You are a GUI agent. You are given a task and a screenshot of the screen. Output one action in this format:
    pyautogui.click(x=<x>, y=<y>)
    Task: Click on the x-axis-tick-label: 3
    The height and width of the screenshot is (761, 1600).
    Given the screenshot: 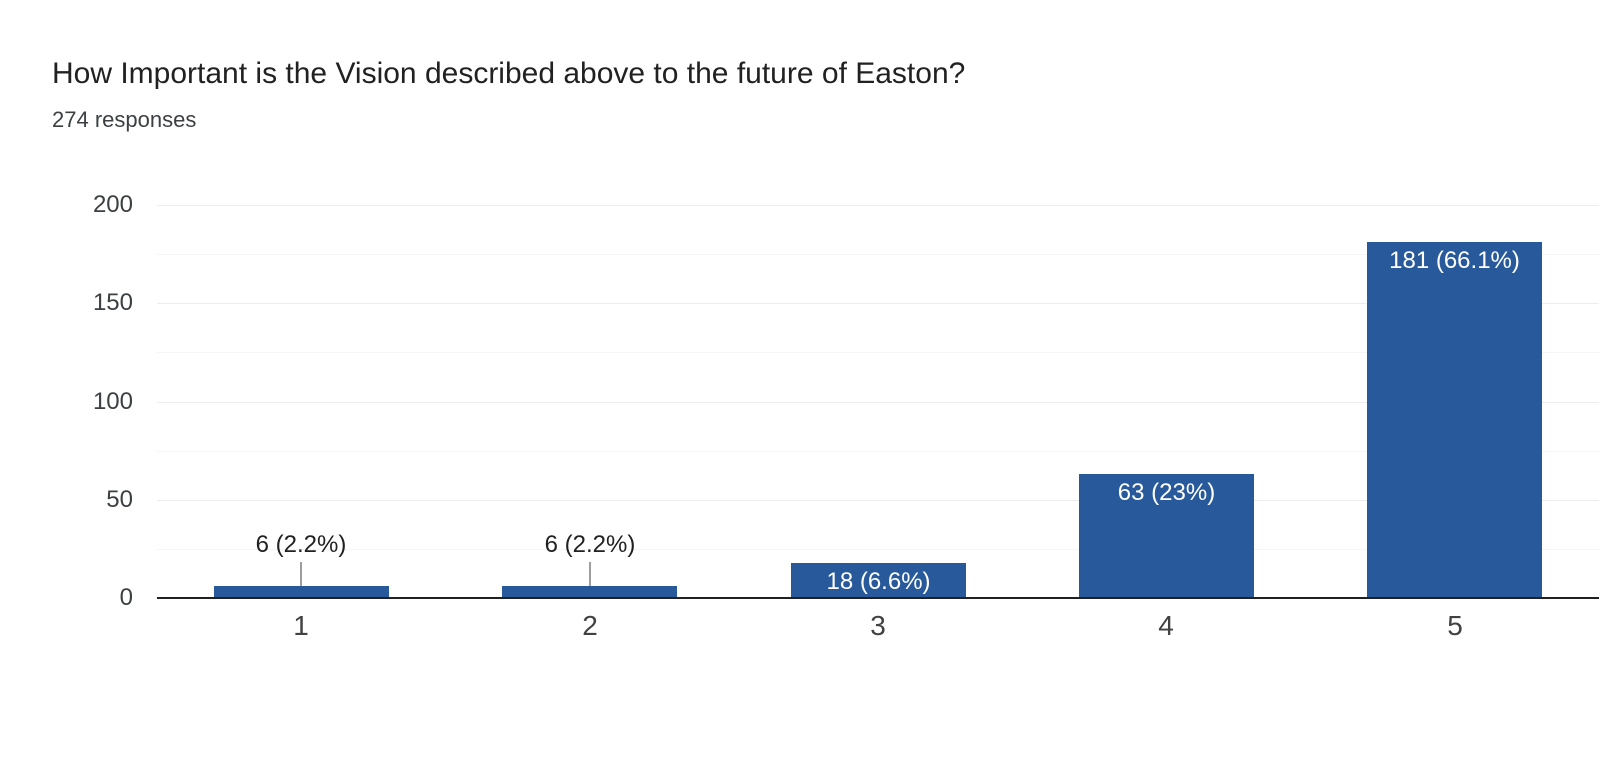 What is the action you would take?
    pyautogui.click(x=878, y=625)
    